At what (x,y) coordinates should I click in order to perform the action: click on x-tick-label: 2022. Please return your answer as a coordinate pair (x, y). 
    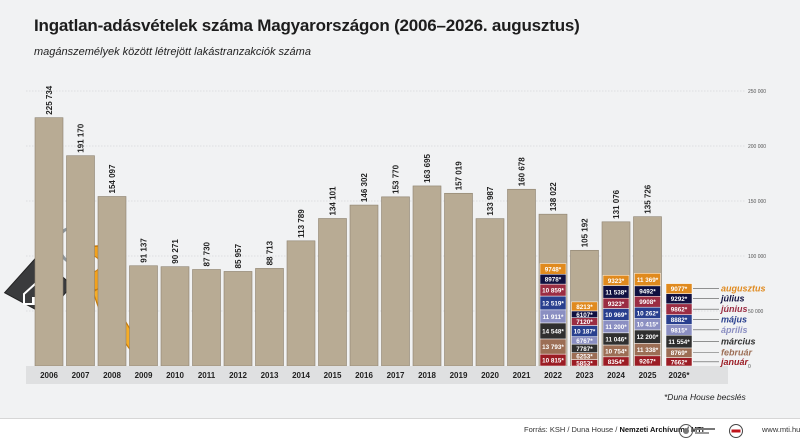
    Looking at the image, I should click on (553, 375).